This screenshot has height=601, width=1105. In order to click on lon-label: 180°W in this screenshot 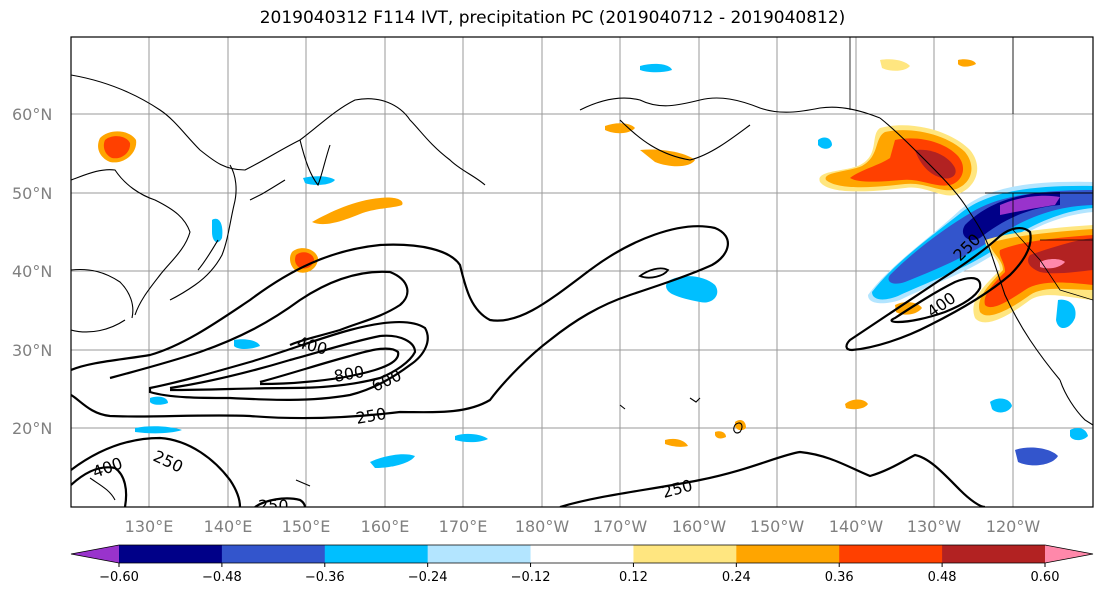, I will do `click(542, 526)`.